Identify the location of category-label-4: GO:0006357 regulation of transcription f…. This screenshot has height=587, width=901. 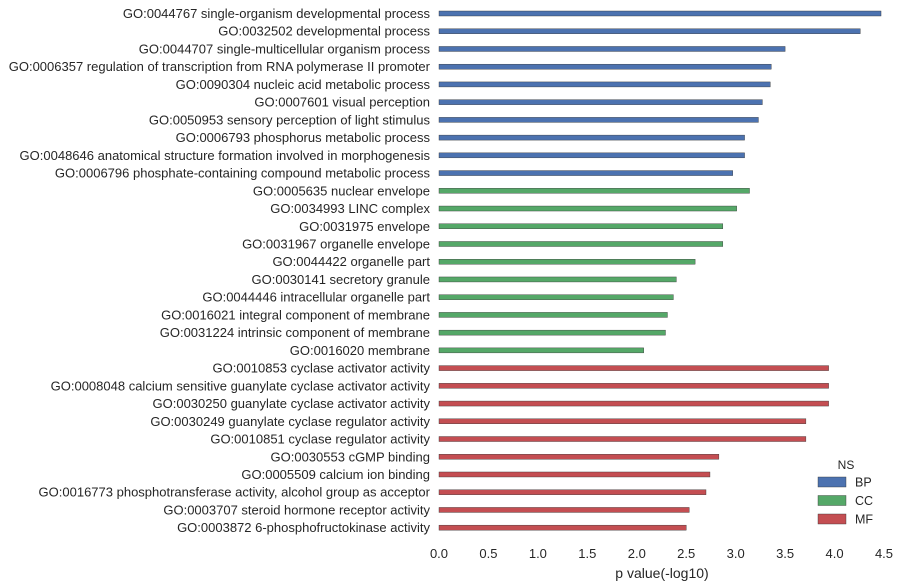
(220, 66).